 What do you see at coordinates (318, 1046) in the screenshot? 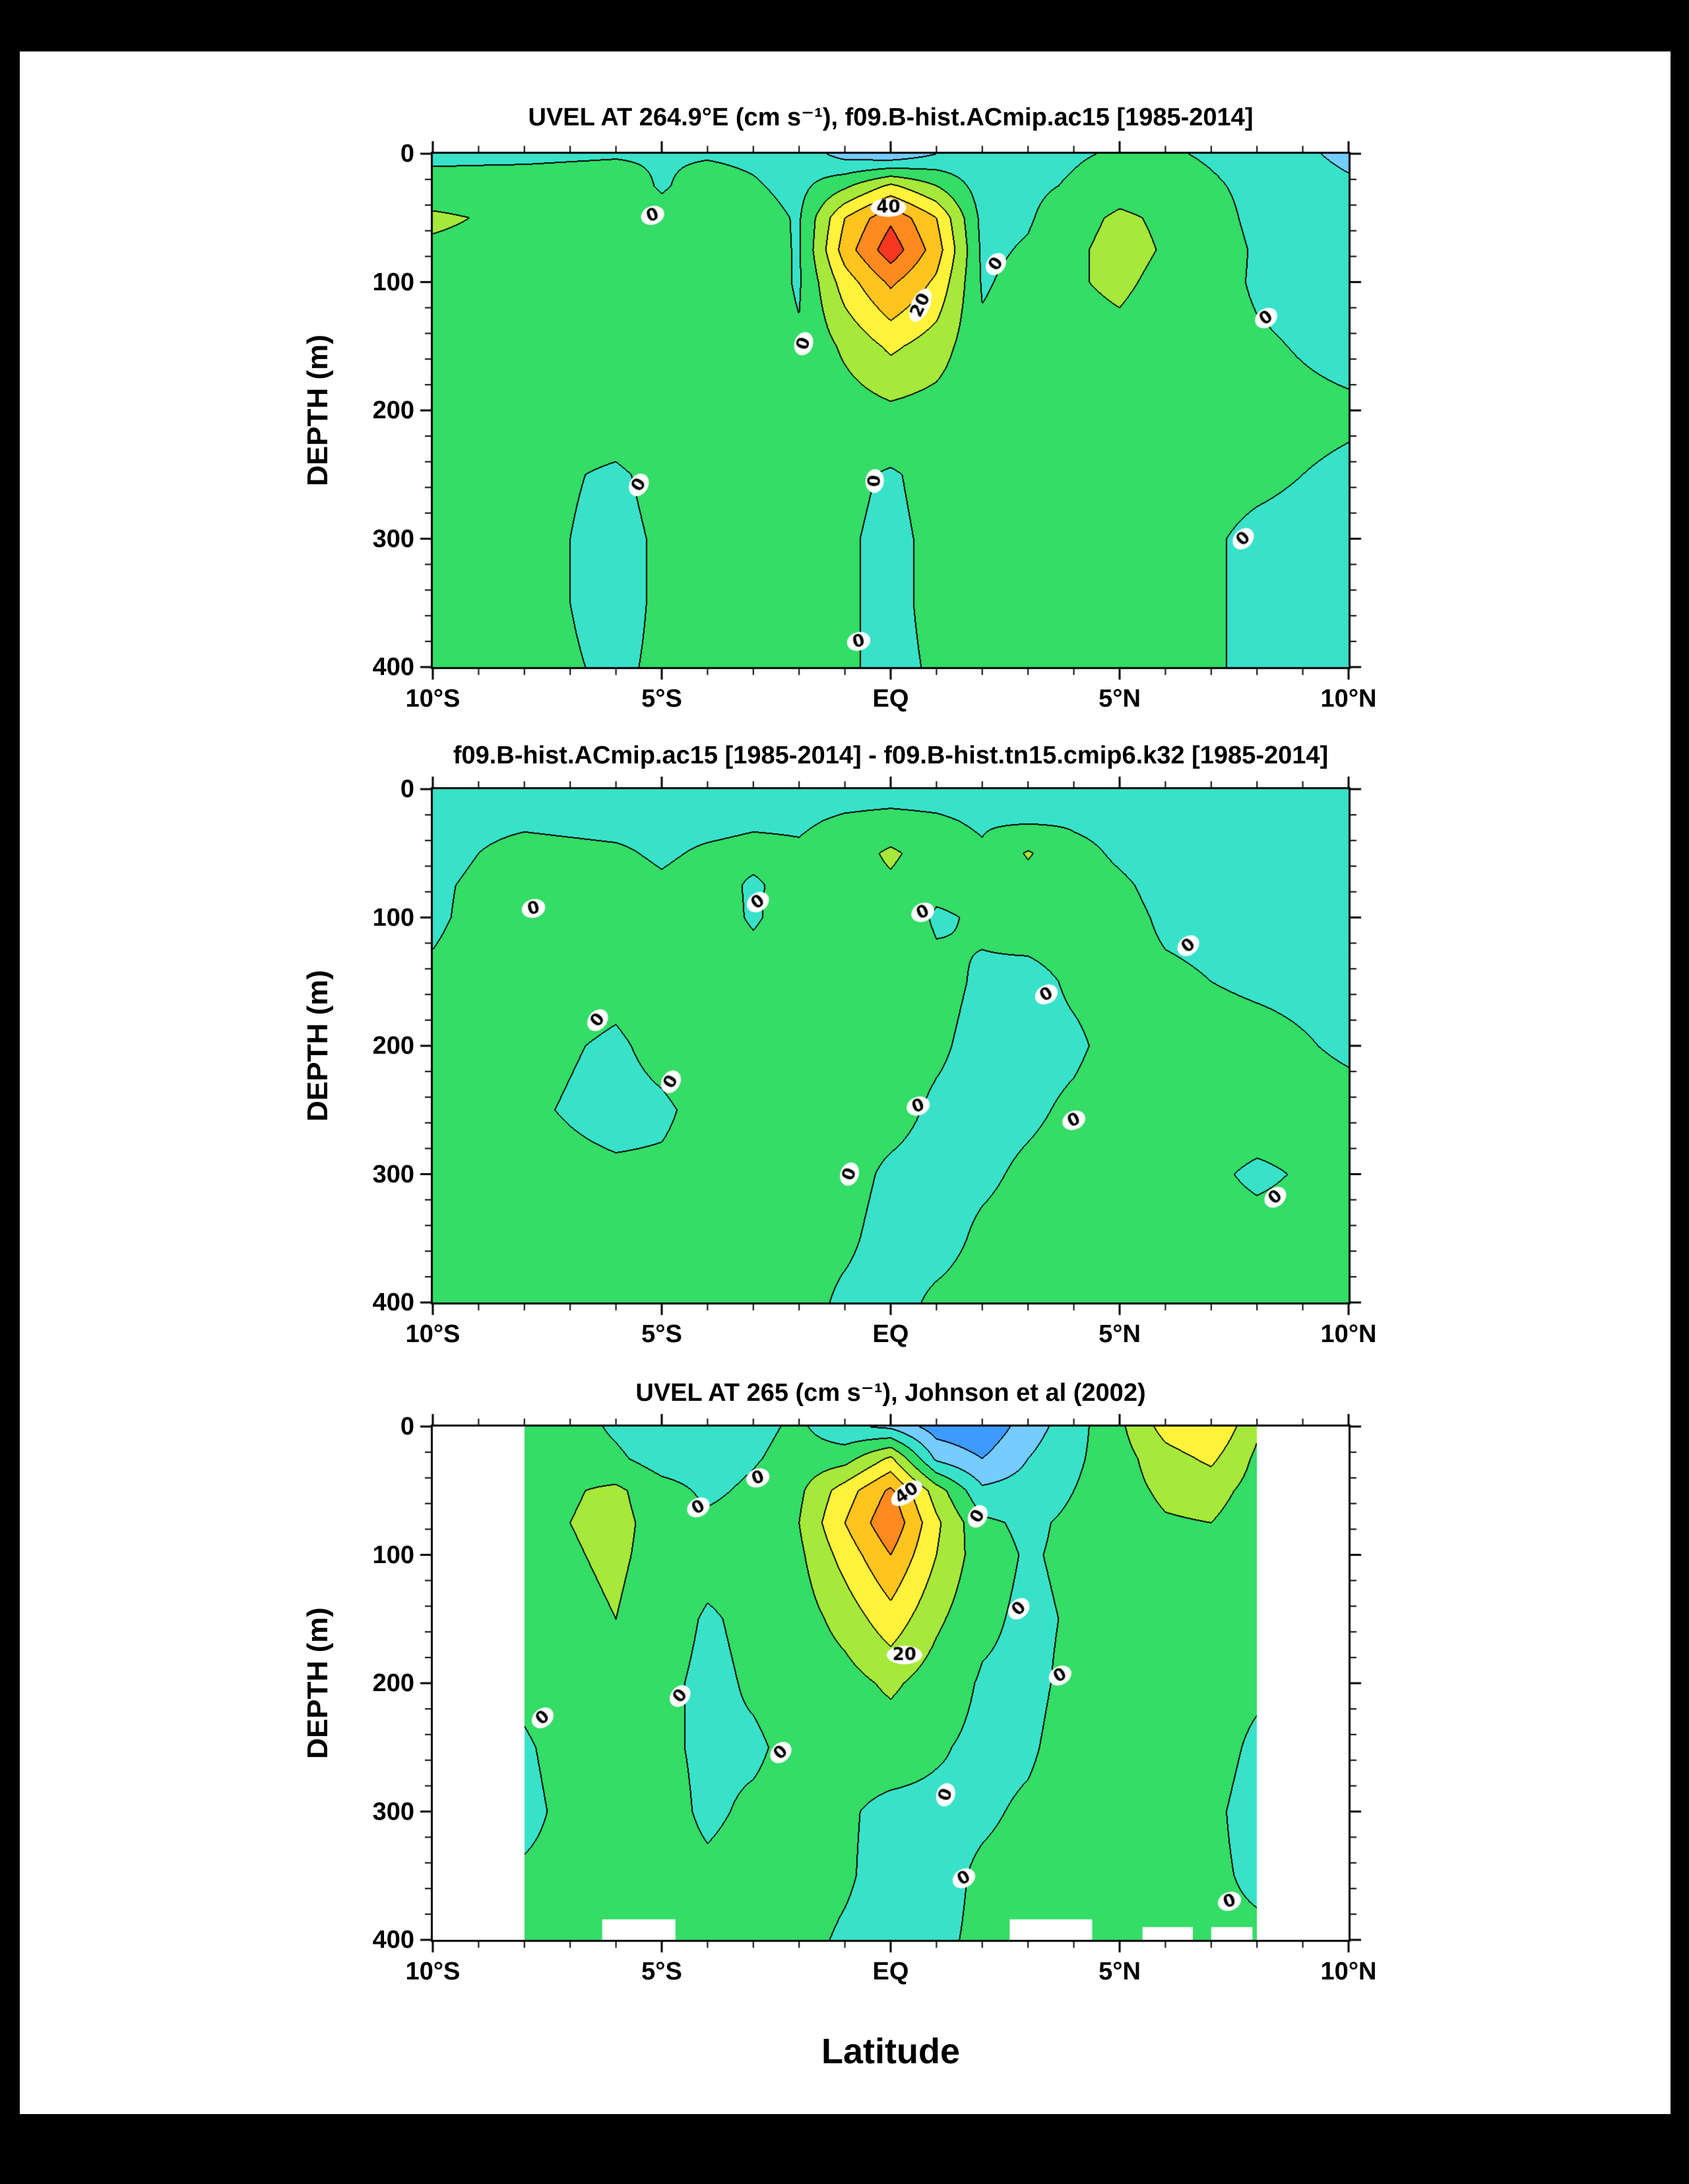
I see `panel2-y-axis-title: DEPTH (m)` at bounding box center [318, 1046].